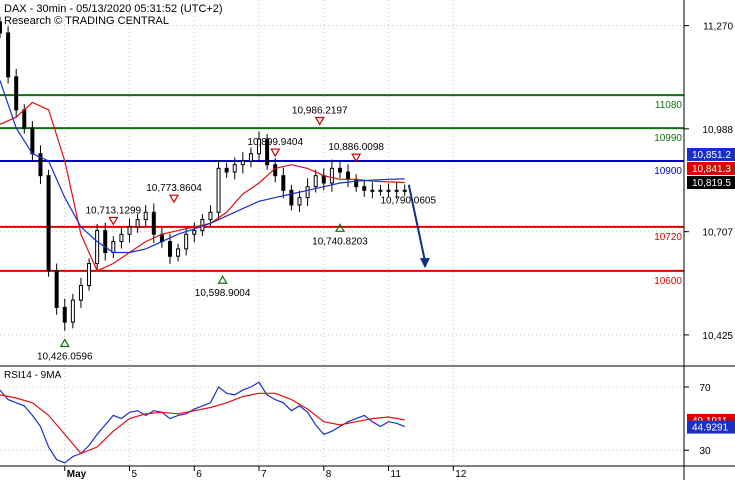 The width and height of the screenshot is (735, 485). What do you see at coordinates (86, 21) in the screenshot?
I see `chart-subtitle: Research © TRADING CENTRAL` at bounding box center [86, 21].